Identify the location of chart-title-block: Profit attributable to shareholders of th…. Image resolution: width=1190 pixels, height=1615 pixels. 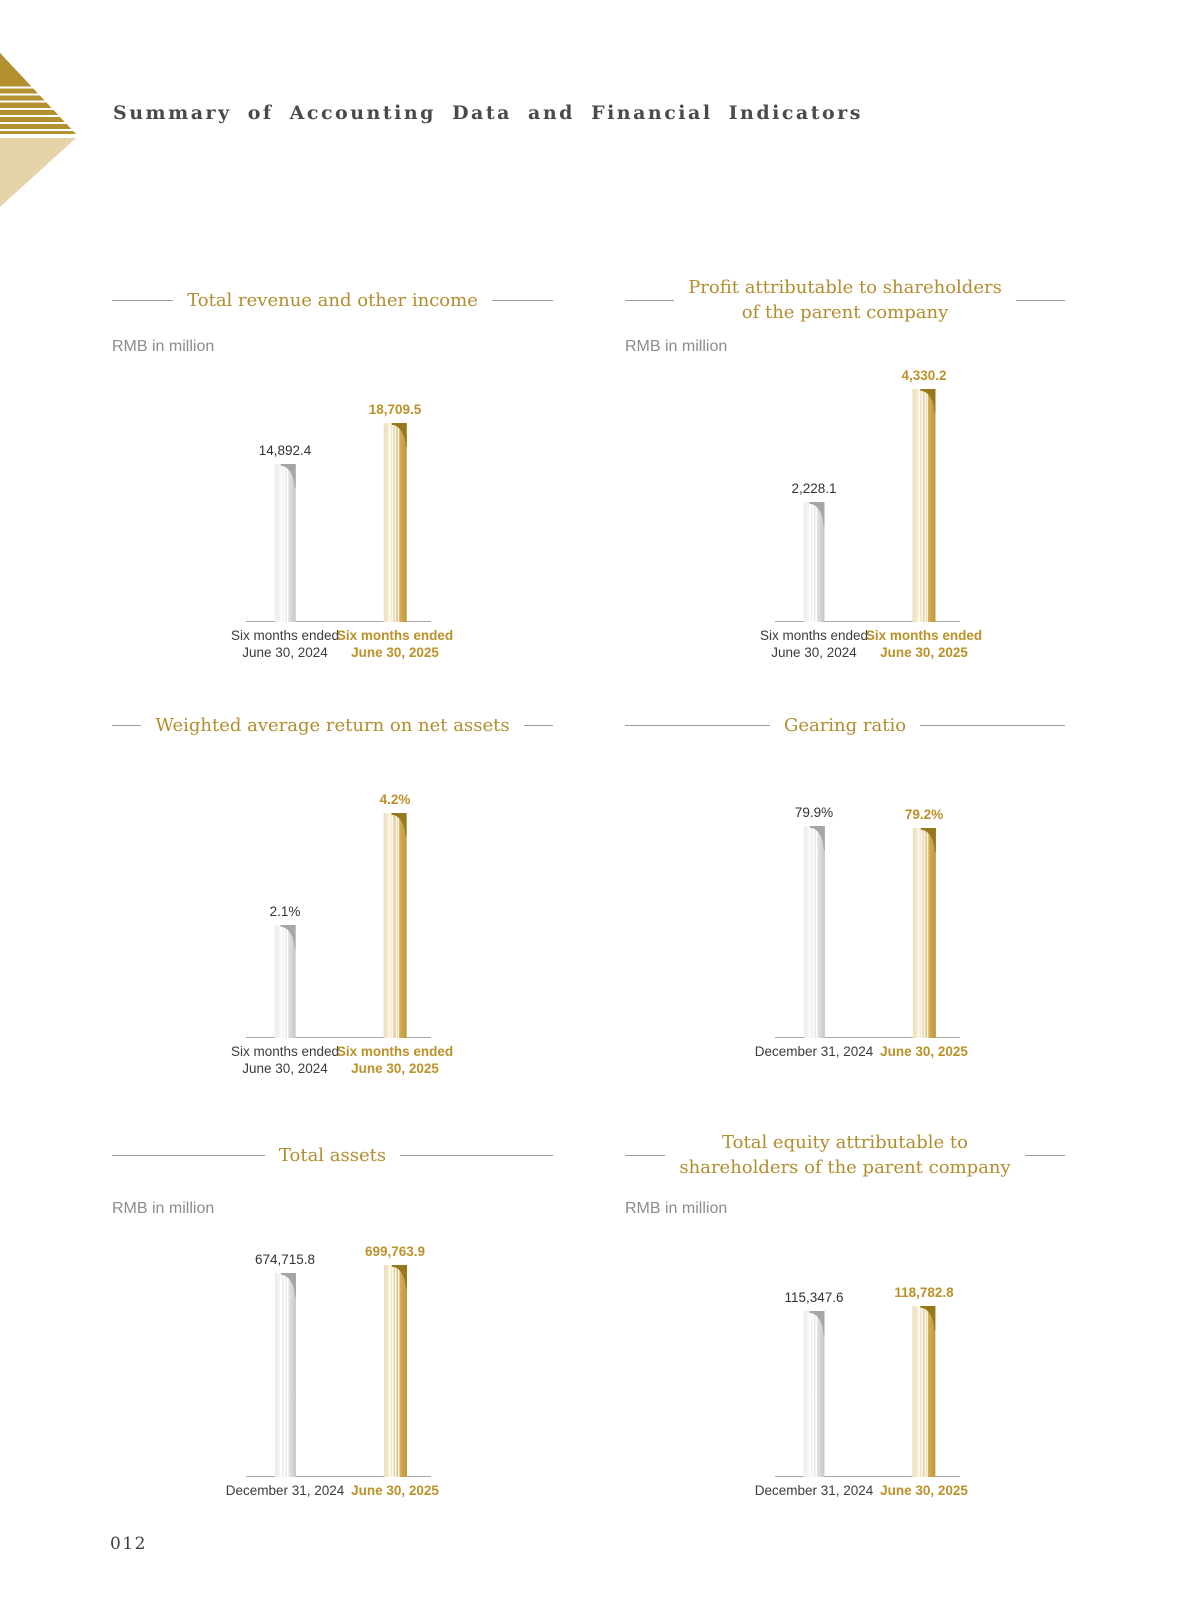
(845, 300).